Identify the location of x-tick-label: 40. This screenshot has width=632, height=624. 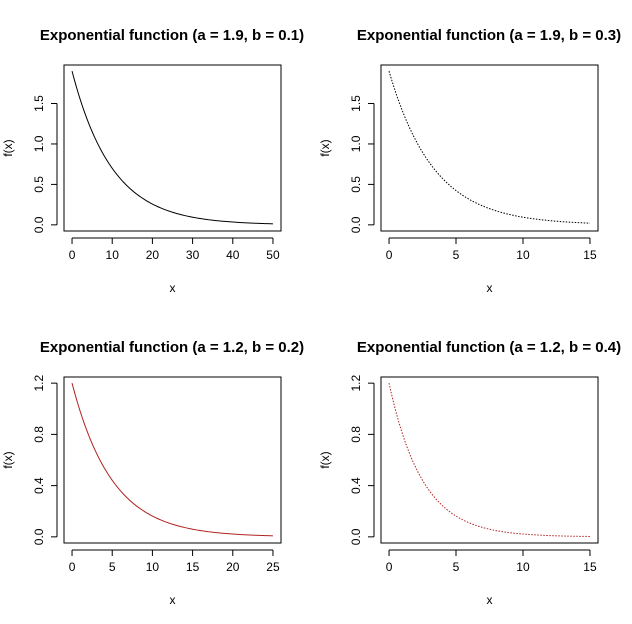
(233, 255).